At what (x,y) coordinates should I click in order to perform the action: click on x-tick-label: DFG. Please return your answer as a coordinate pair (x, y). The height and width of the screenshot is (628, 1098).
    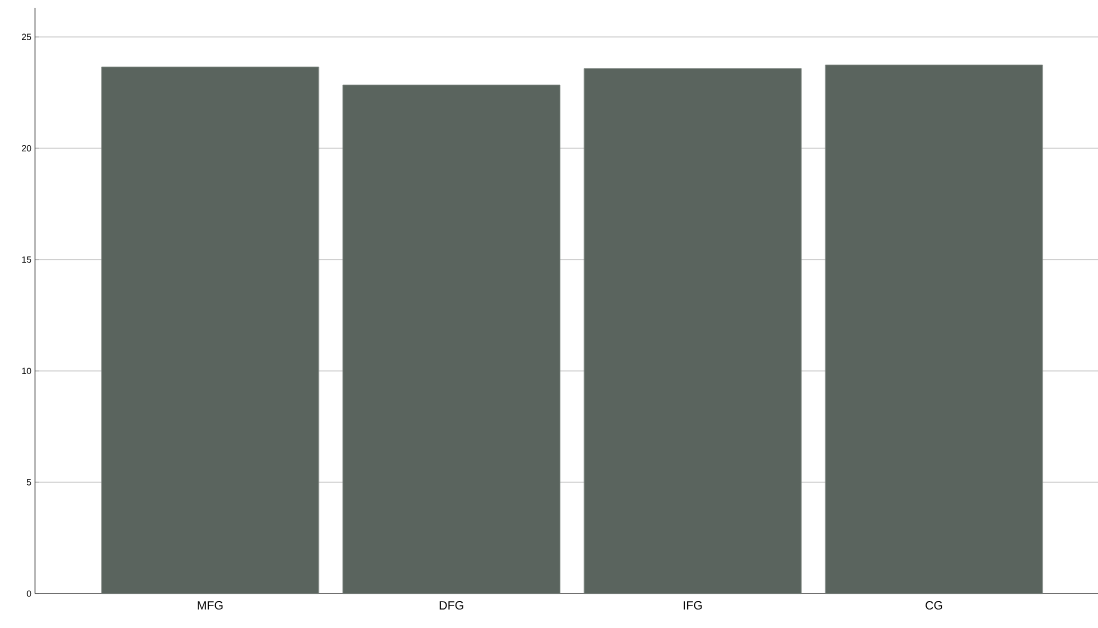
    Looking at the image, I should click on (451, 605).